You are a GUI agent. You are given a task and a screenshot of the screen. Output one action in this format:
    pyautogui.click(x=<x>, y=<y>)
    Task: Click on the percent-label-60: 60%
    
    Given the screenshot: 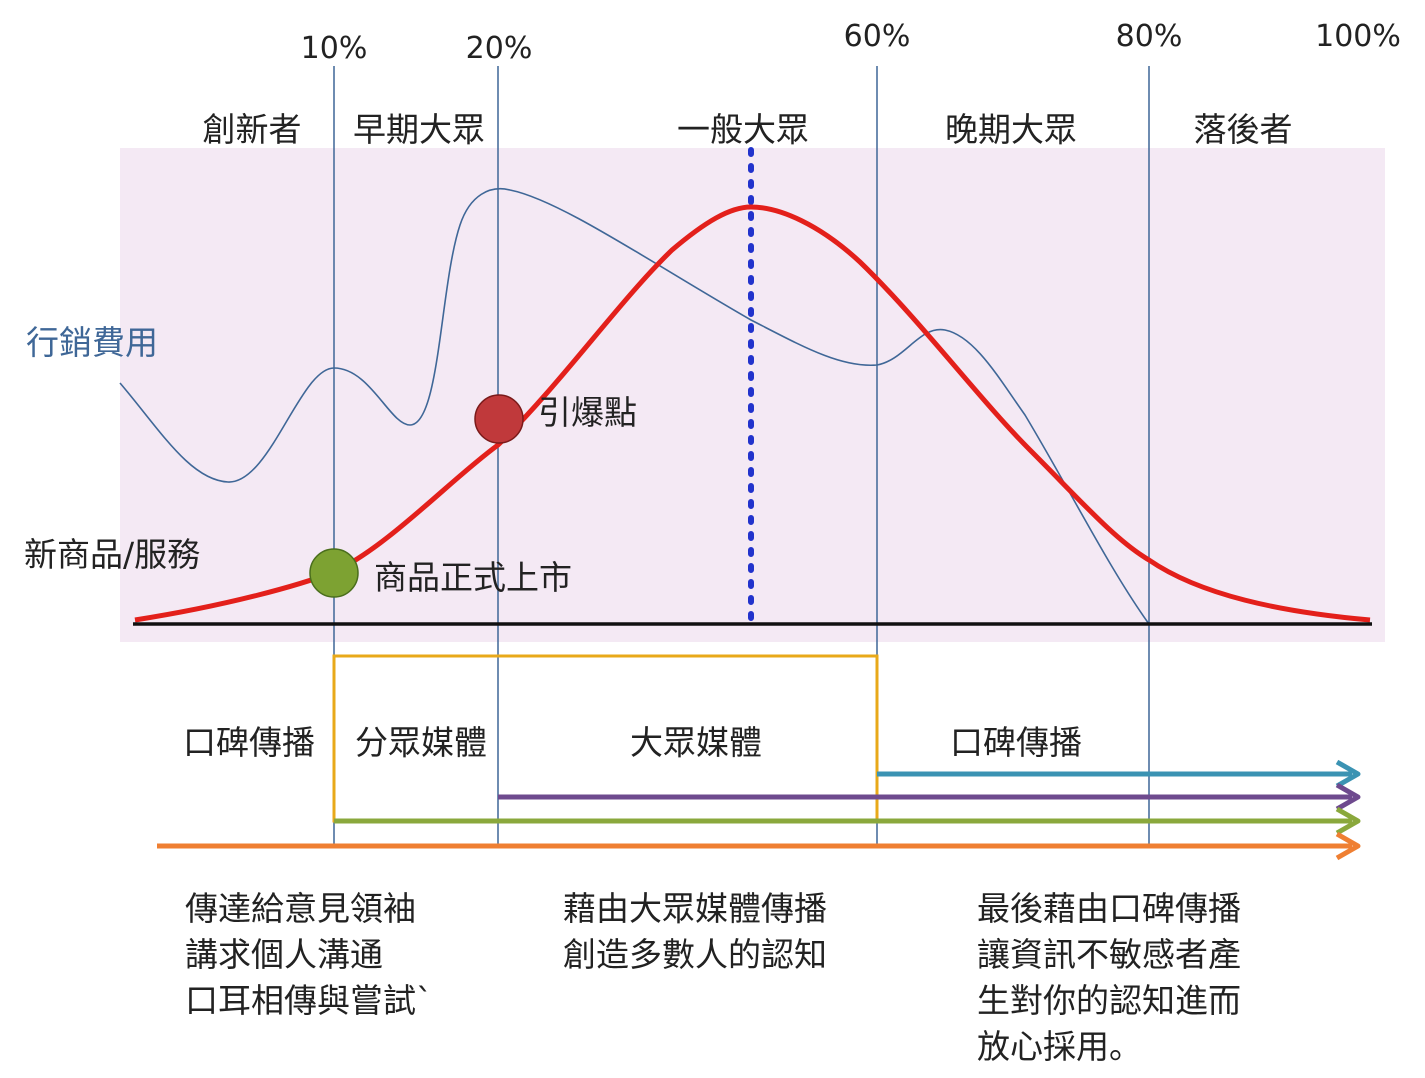 What is the action you would take?
    pyautogui.click(x=877, y=36)
    